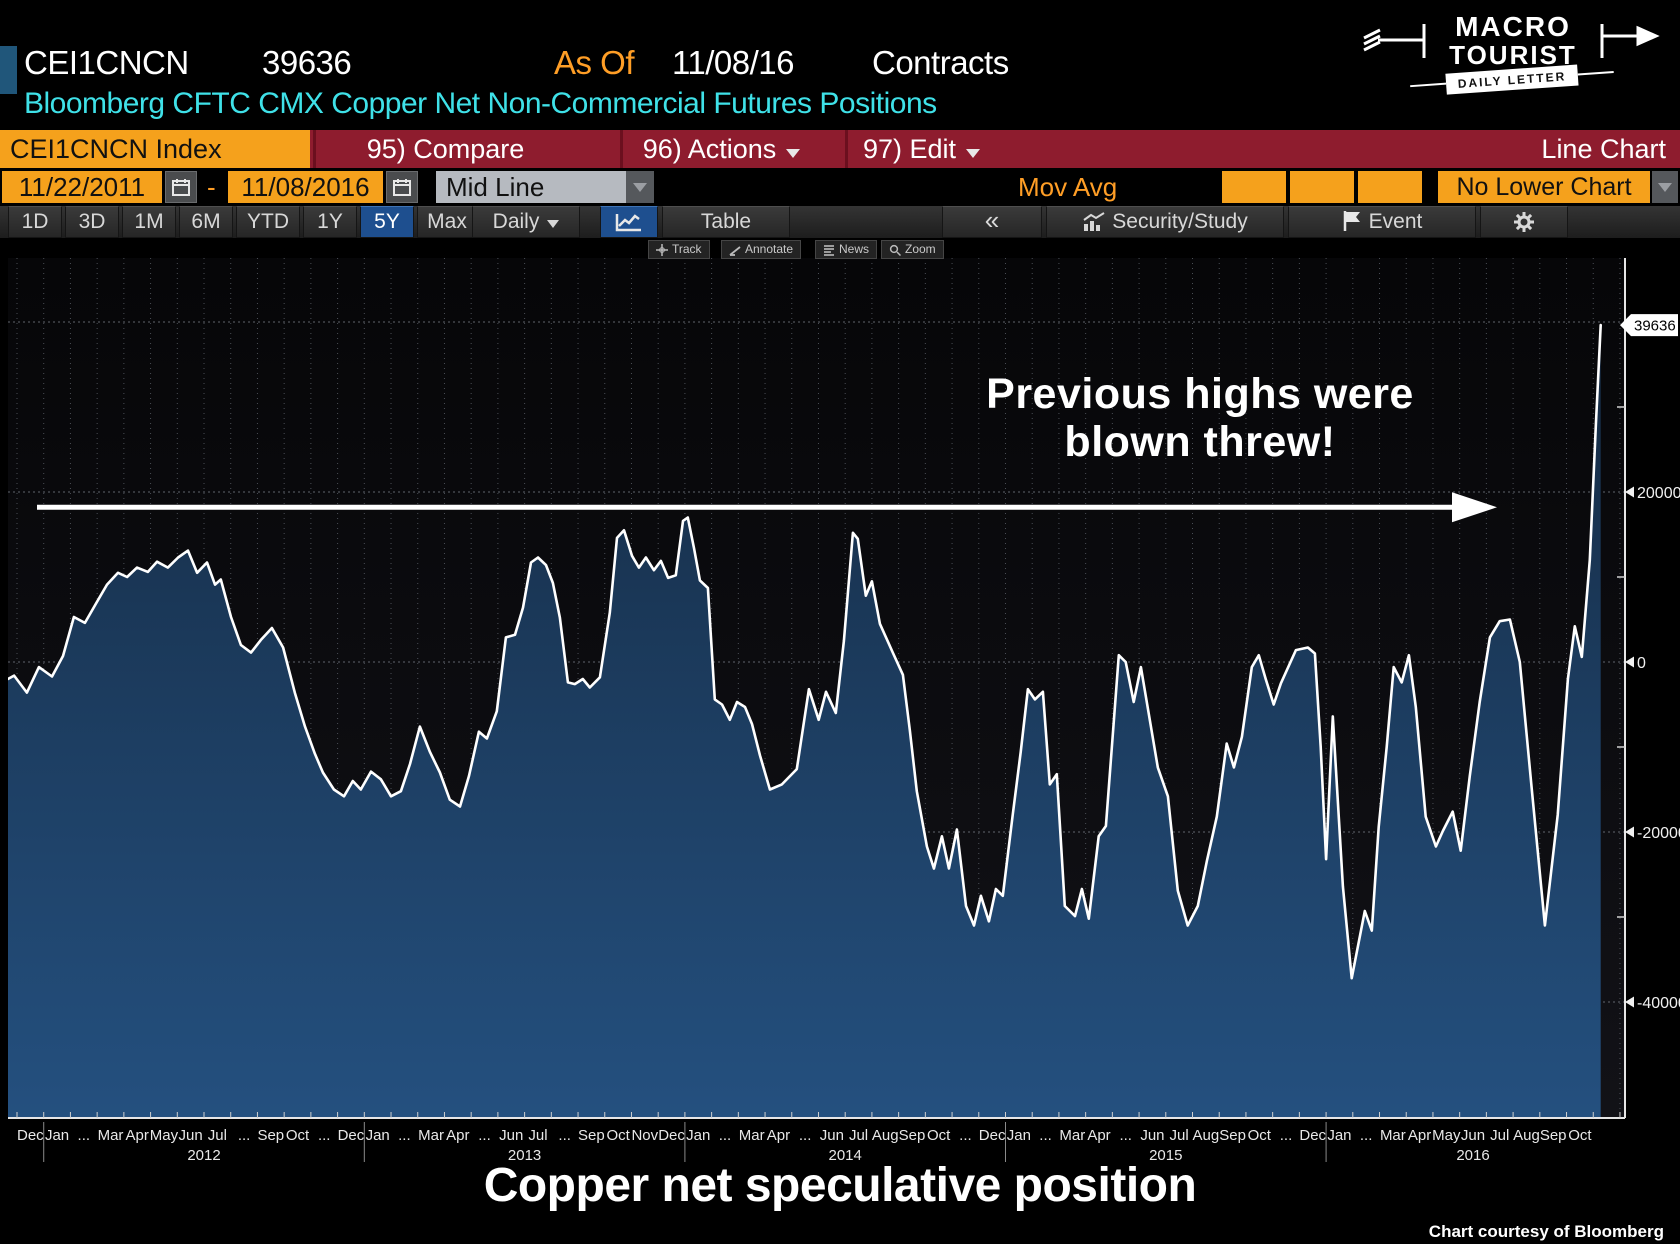  What do you see at coordinates (1382, 222) in the screenshot?
I see `event-button: Event` at bounding box center [1382, 222].